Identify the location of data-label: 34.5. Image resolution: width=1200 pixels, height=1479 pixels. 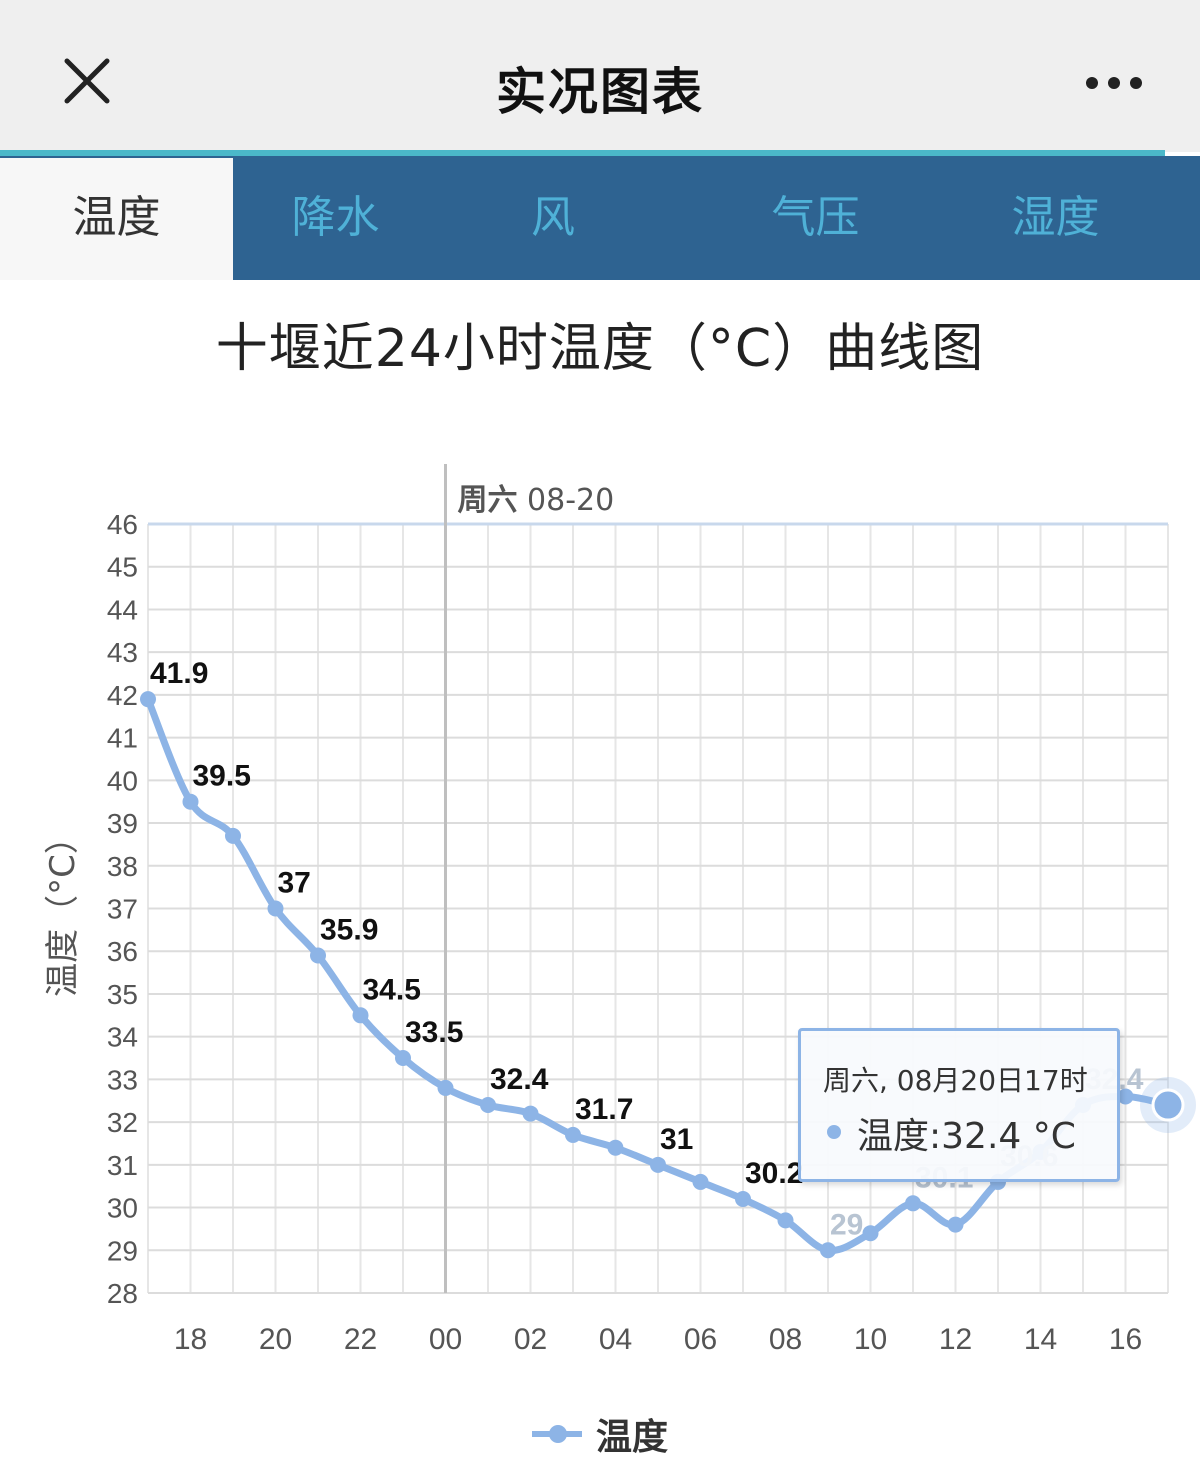
(392, 989).